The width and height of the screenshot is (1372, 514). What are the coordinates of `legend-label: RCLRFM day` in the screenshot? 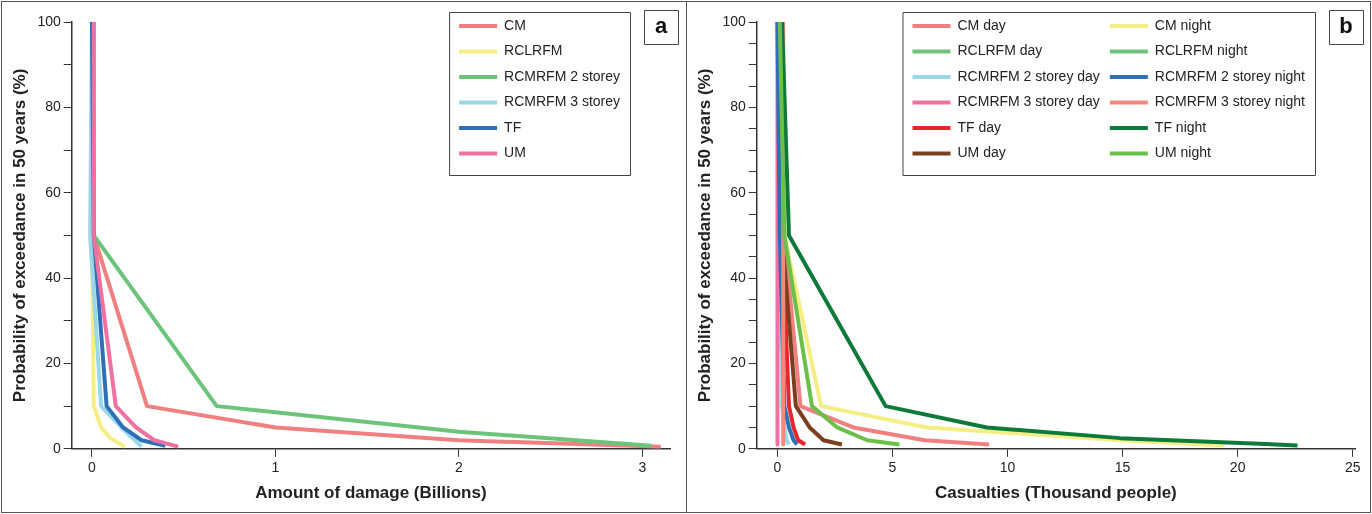 It's located at (1000, 50).